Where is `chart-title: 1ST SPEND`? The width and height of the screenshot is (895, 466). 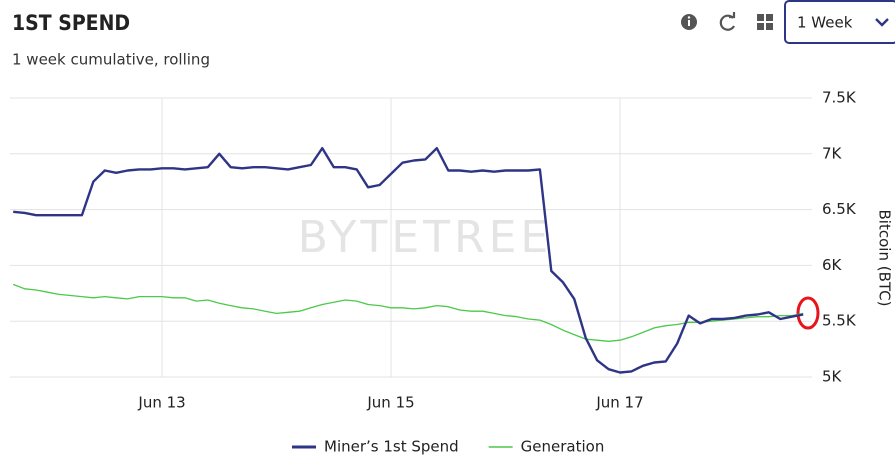
chart-title: 1ST SPEND is located at coordinates (71, 23).